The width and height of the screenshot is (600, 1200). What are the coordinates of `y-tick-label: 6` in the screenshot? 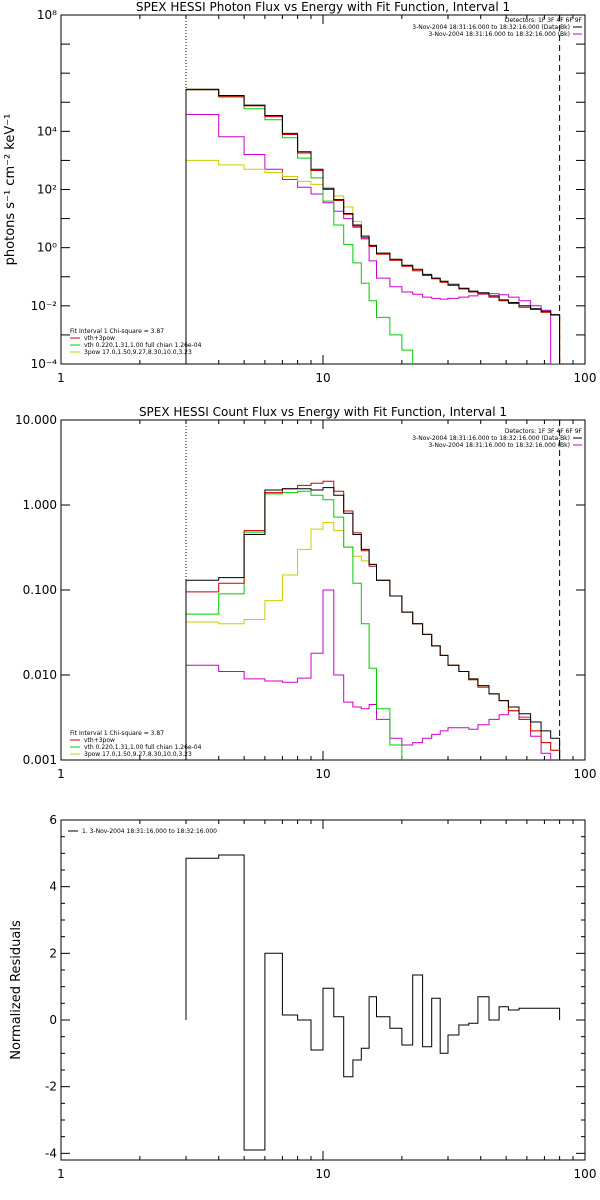 It's located at (53, 820).